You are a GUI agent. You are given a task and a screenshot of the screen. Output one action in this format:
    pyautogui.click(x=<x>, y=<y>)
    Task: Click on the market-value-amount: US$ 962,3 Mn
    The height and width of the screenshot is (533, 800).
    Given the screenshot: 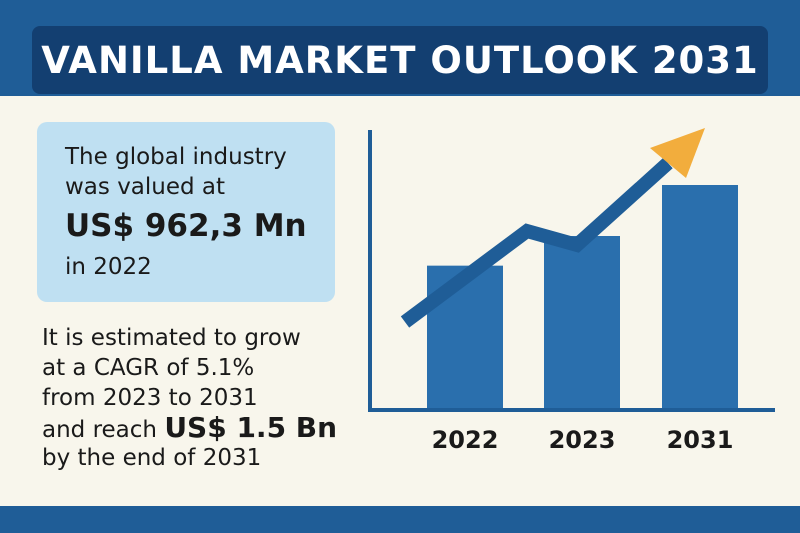 What is the action you would take?
    pyautogui.click(x=186, y=226)
    